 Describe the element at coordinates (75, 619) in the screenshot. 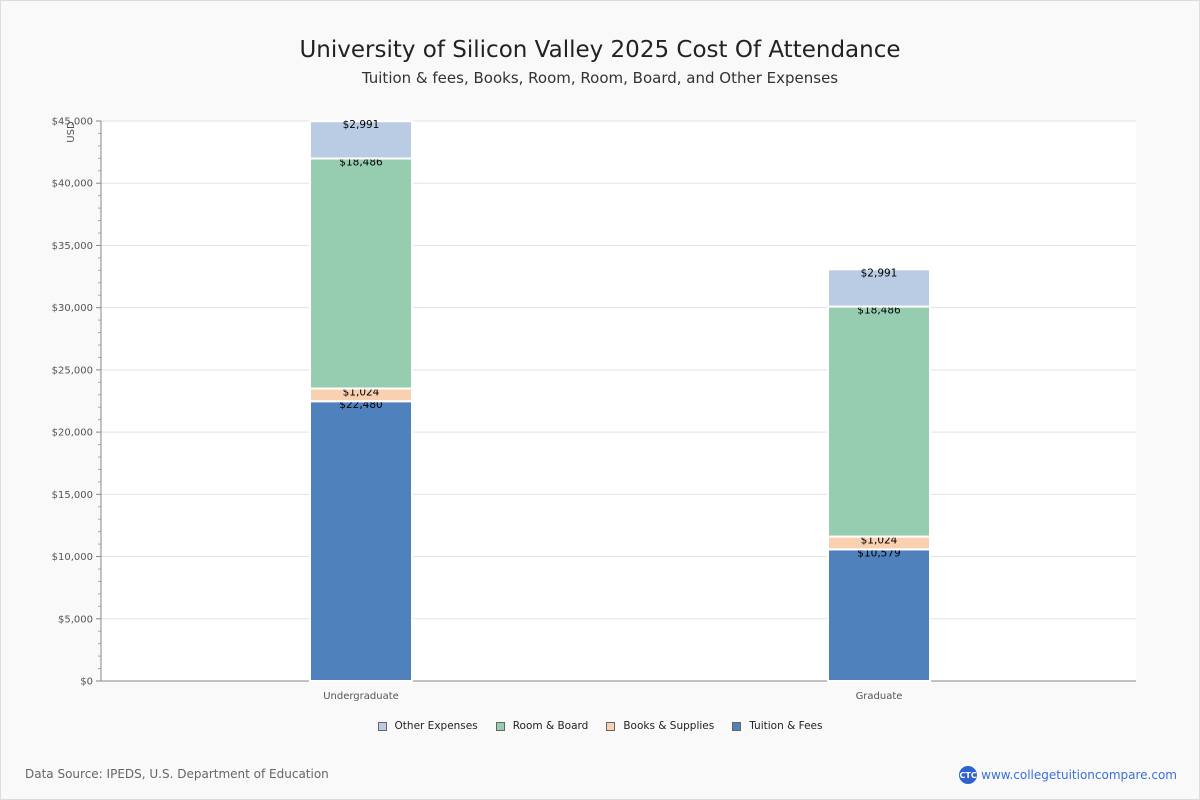

I see `y-tick-label: $5,000` at that location.